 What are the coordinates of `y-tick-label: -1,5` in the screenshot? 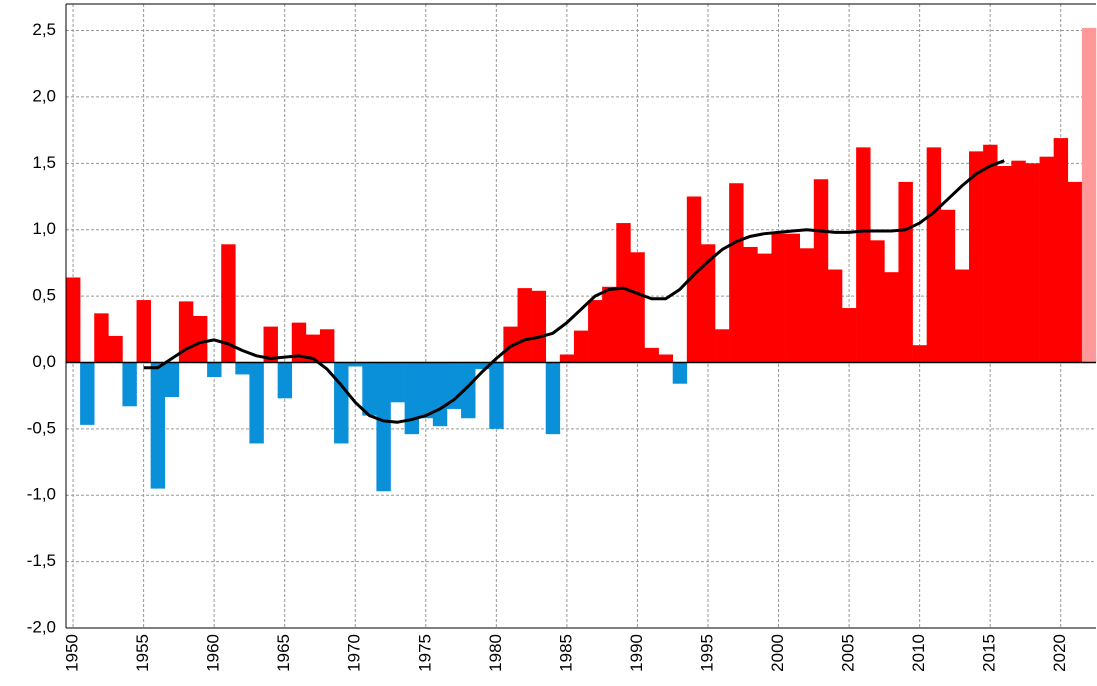 It's located at (41, 560).